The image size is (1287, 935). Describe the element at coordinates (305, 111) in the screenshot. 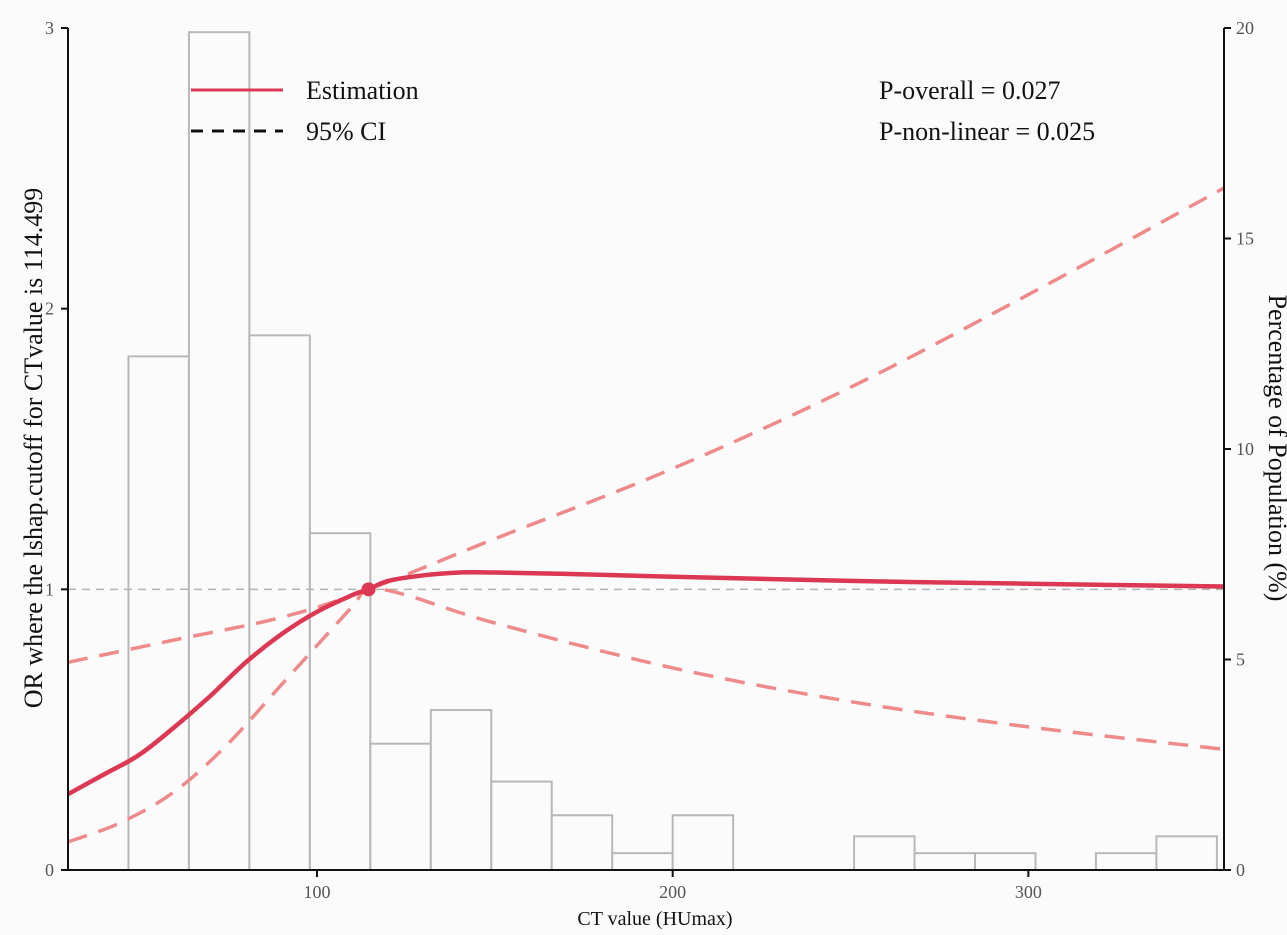

I see `legend: Estimation 95% CI` at that location.